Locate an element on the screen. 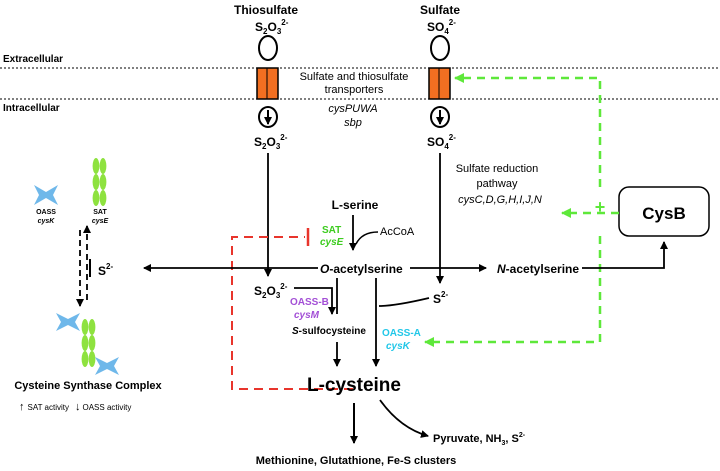 The height and width of the screenshot is (471, 720). accoa-arrow is located at coordinates (367, 238).